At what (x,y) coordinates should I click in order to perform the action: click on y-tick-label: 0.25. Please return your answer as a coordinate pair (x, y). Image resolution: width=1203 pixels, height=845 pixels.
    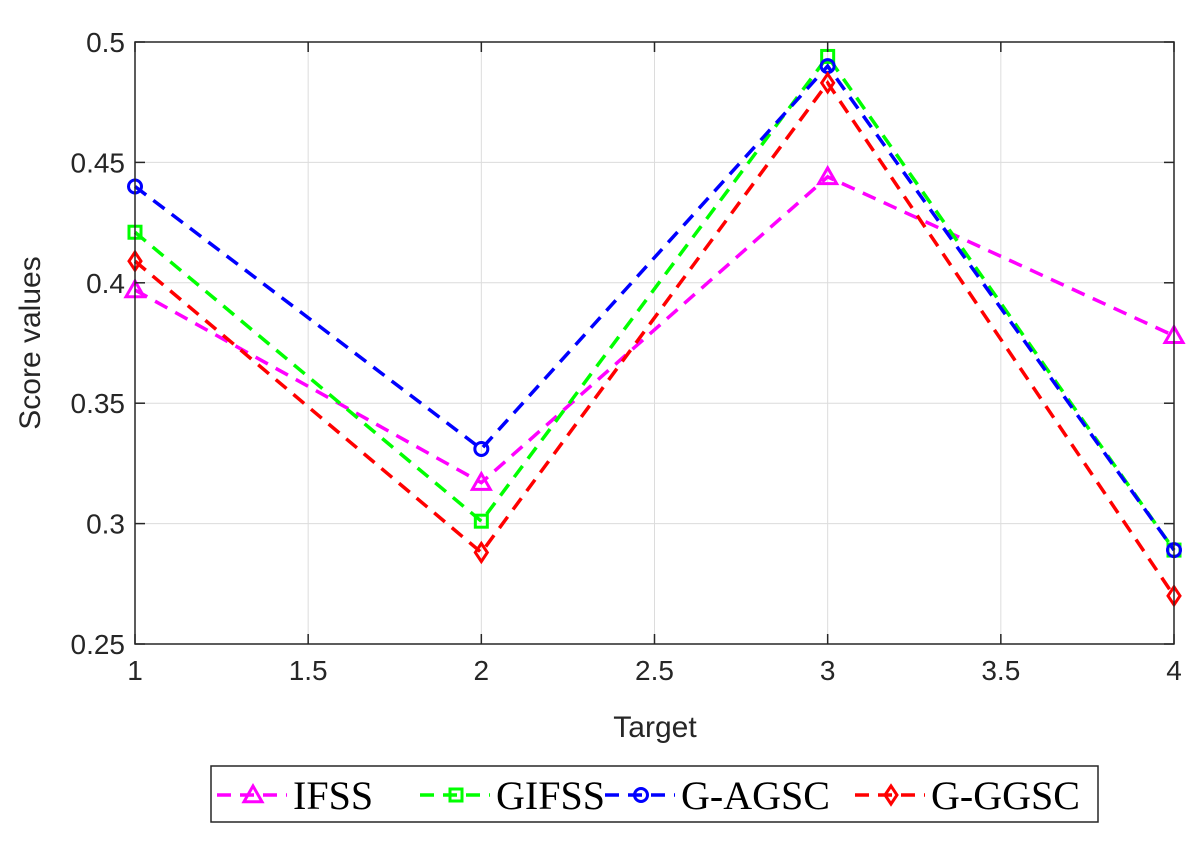
    Looking at the image, I should click on (98, 644).